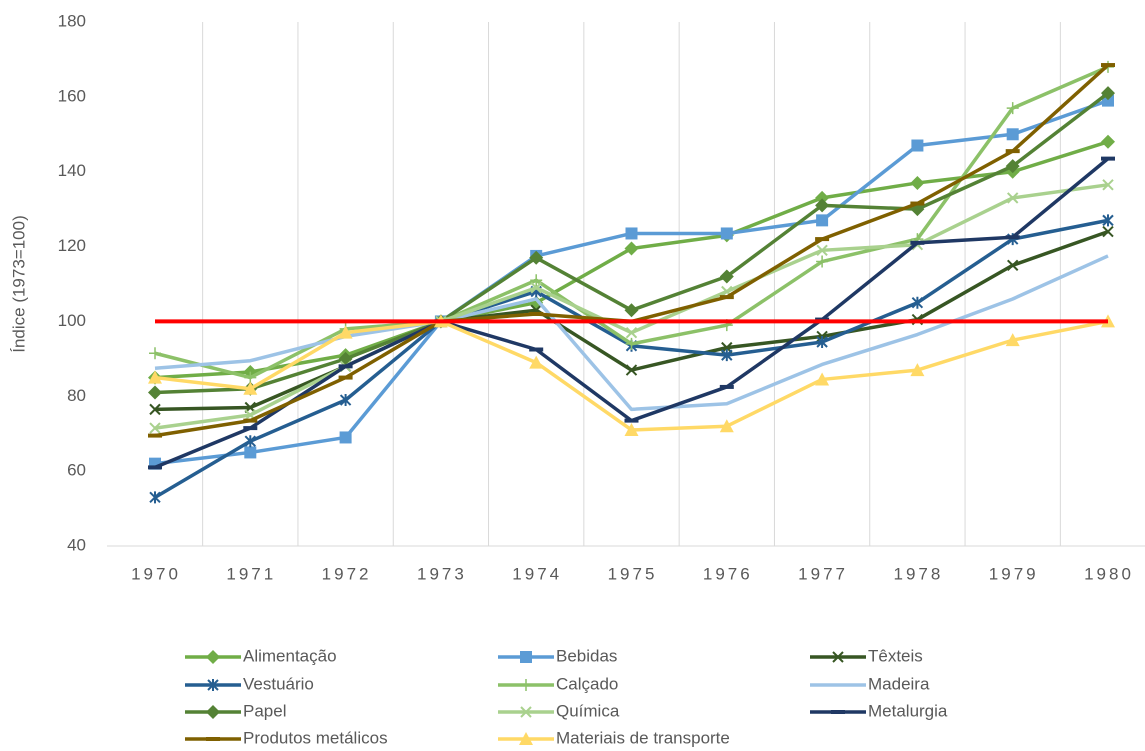  What do you see at coordinates (633, 573) in the screenshot?
I see `x-tick-label: 1975` at bounding box center [633, 573].